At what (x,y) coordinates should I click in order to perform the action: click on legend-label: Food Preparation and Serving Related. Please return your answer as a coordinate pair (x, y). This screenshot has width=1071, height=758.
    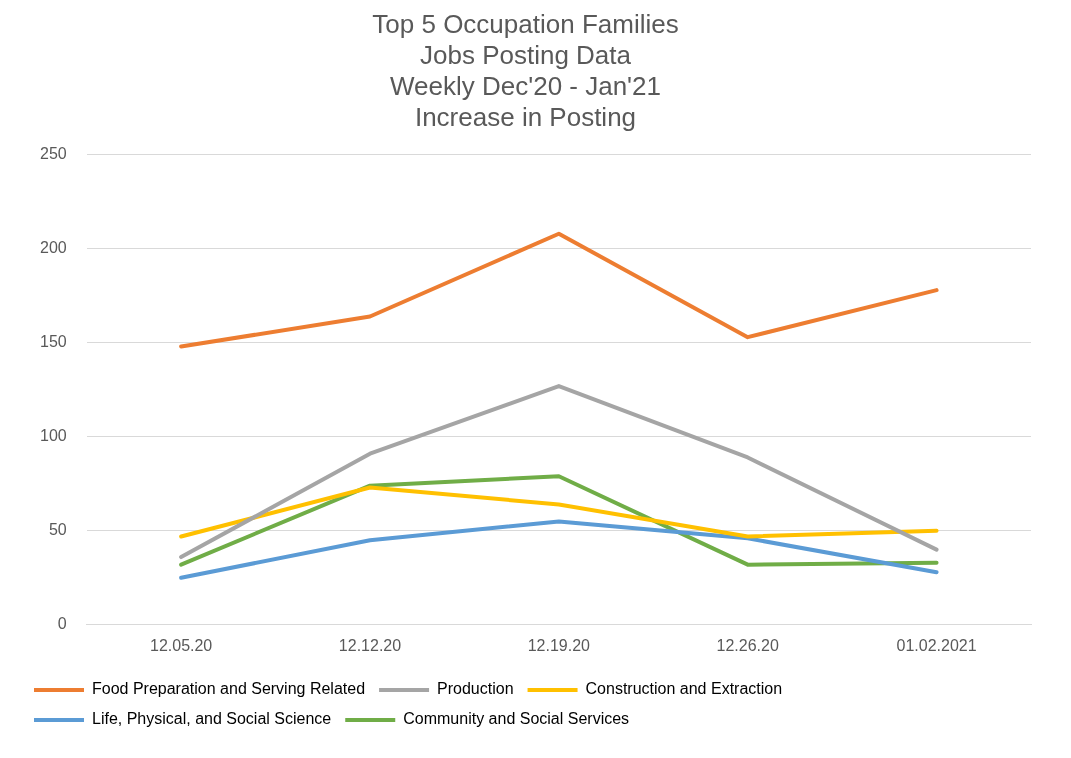
    Looking at the image, I should click on (229, 689).